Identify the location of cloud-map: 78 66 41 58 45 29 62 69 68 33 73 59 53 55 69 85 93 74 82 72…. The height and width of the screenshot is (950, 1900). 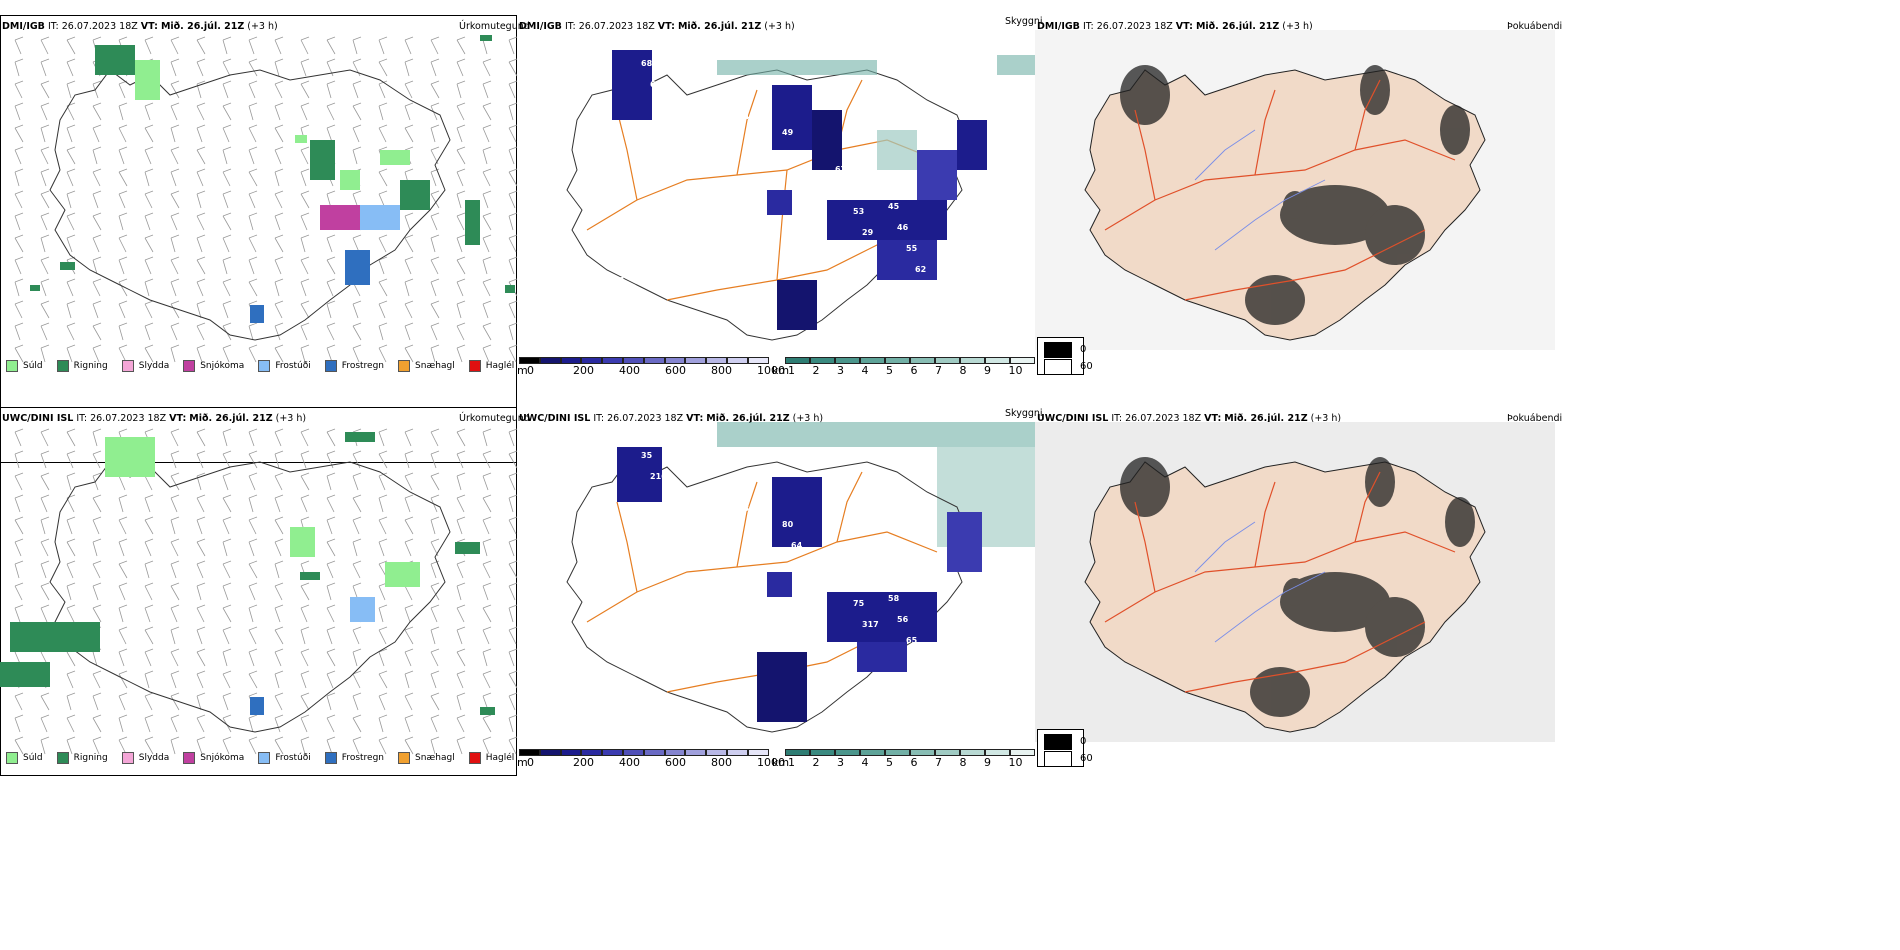
(801, 192).